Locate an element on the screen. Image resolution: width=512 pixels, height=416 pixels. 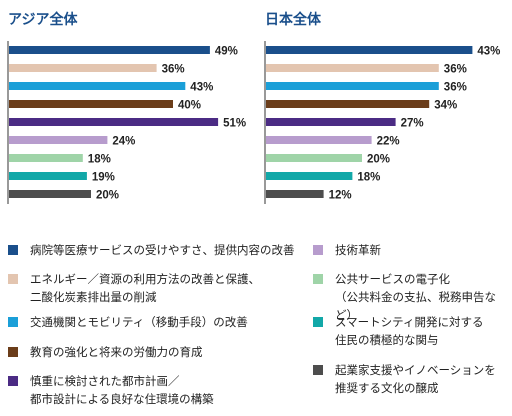
legend-item-3: 交通機関とモビリティ（移動手段）の改善 is located at coordinates (128, 322).